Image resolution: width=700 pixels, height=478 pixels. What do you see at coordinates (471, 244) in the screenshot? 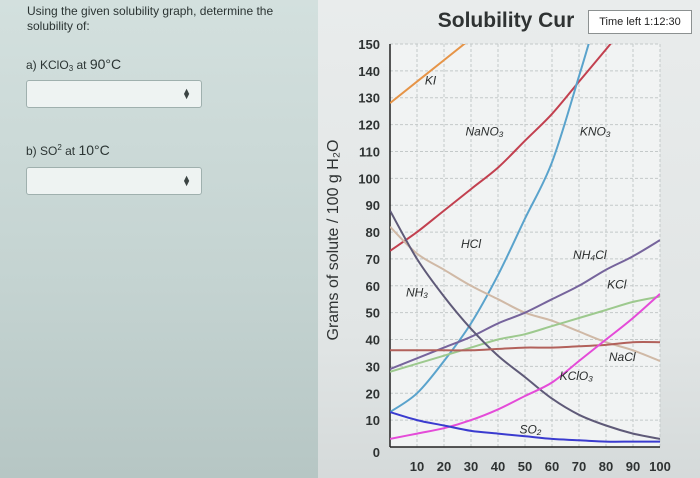
I see `series-label: HCl` at bounding box center [471, 244].